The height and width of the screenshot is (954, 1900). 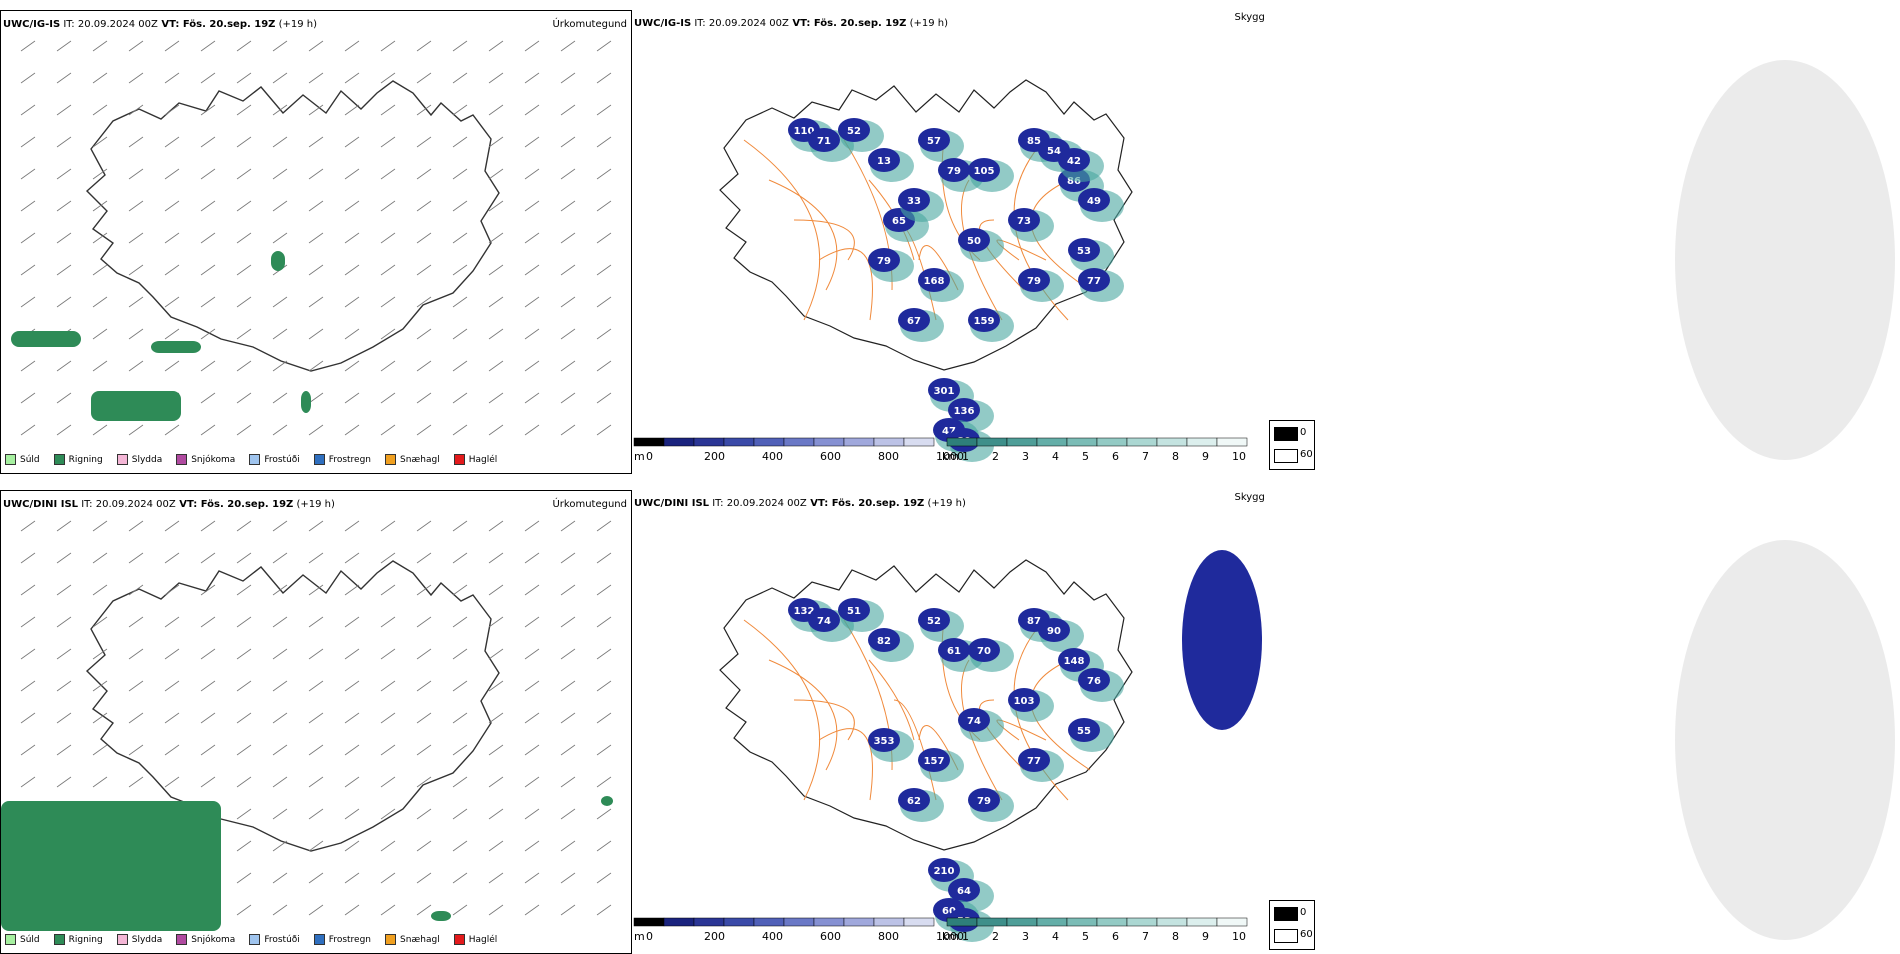 What do you see at coordinates (85, 940) in the screenshot?
I see `legend-label: Rigning` at bounding box center [85, 940].